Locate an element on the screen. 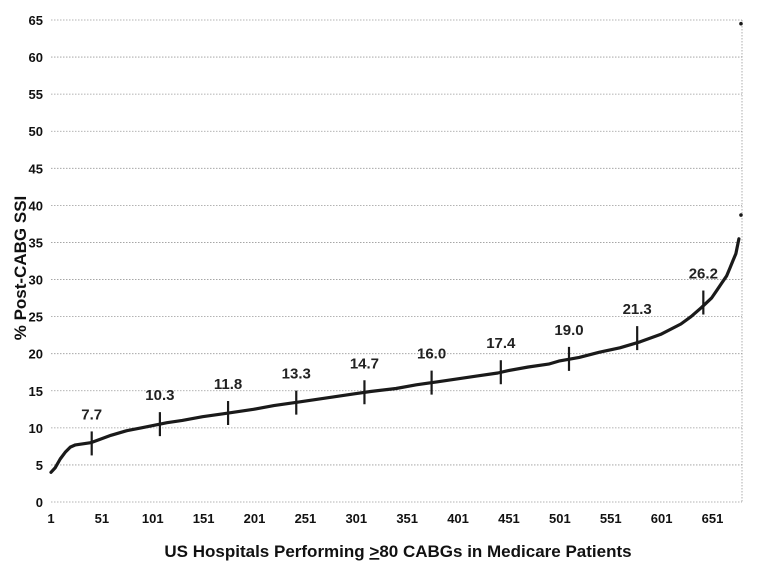 Image resolution: width=763 pixels, height=566 pixels. marker-label-1: 10.3 is located at coordinates (159, 395).